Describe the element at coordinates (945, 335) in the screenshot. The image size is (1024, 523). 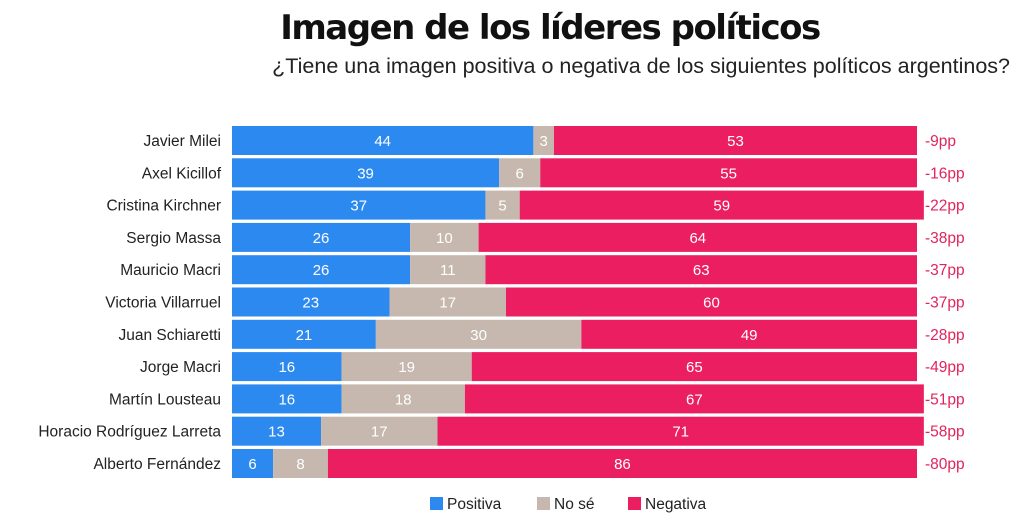
I see `net-difference-label: -28pp` at that location.